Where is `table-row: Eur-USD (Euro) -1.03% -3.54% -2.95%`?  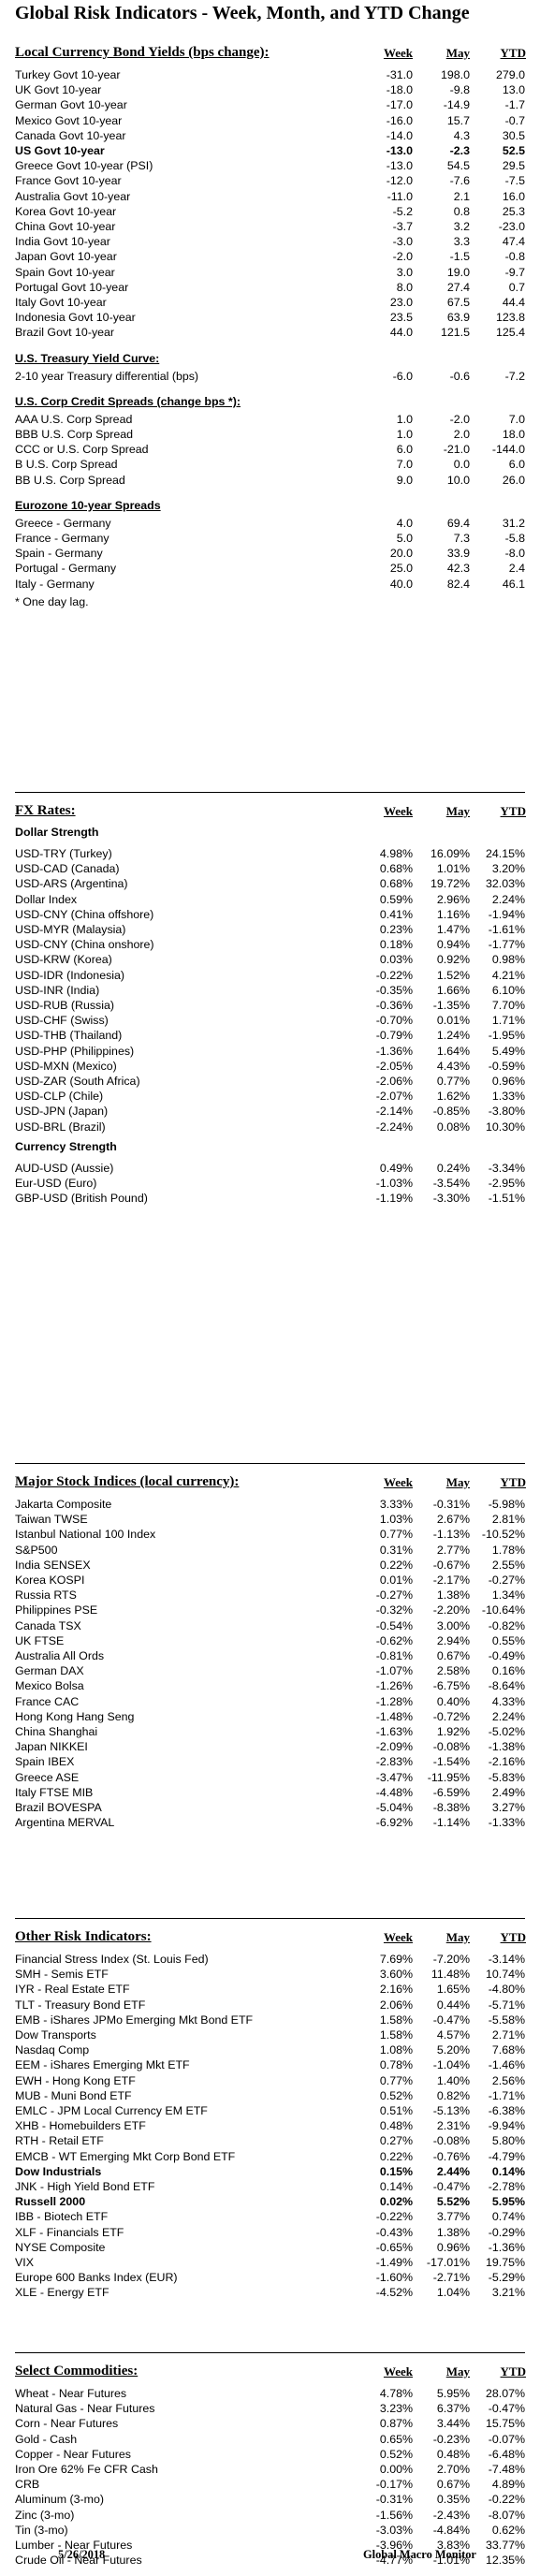 table-row: Eur-USD (Euro) -1.03% -3.54% -2.95% is located at coordinates (270, 1184).